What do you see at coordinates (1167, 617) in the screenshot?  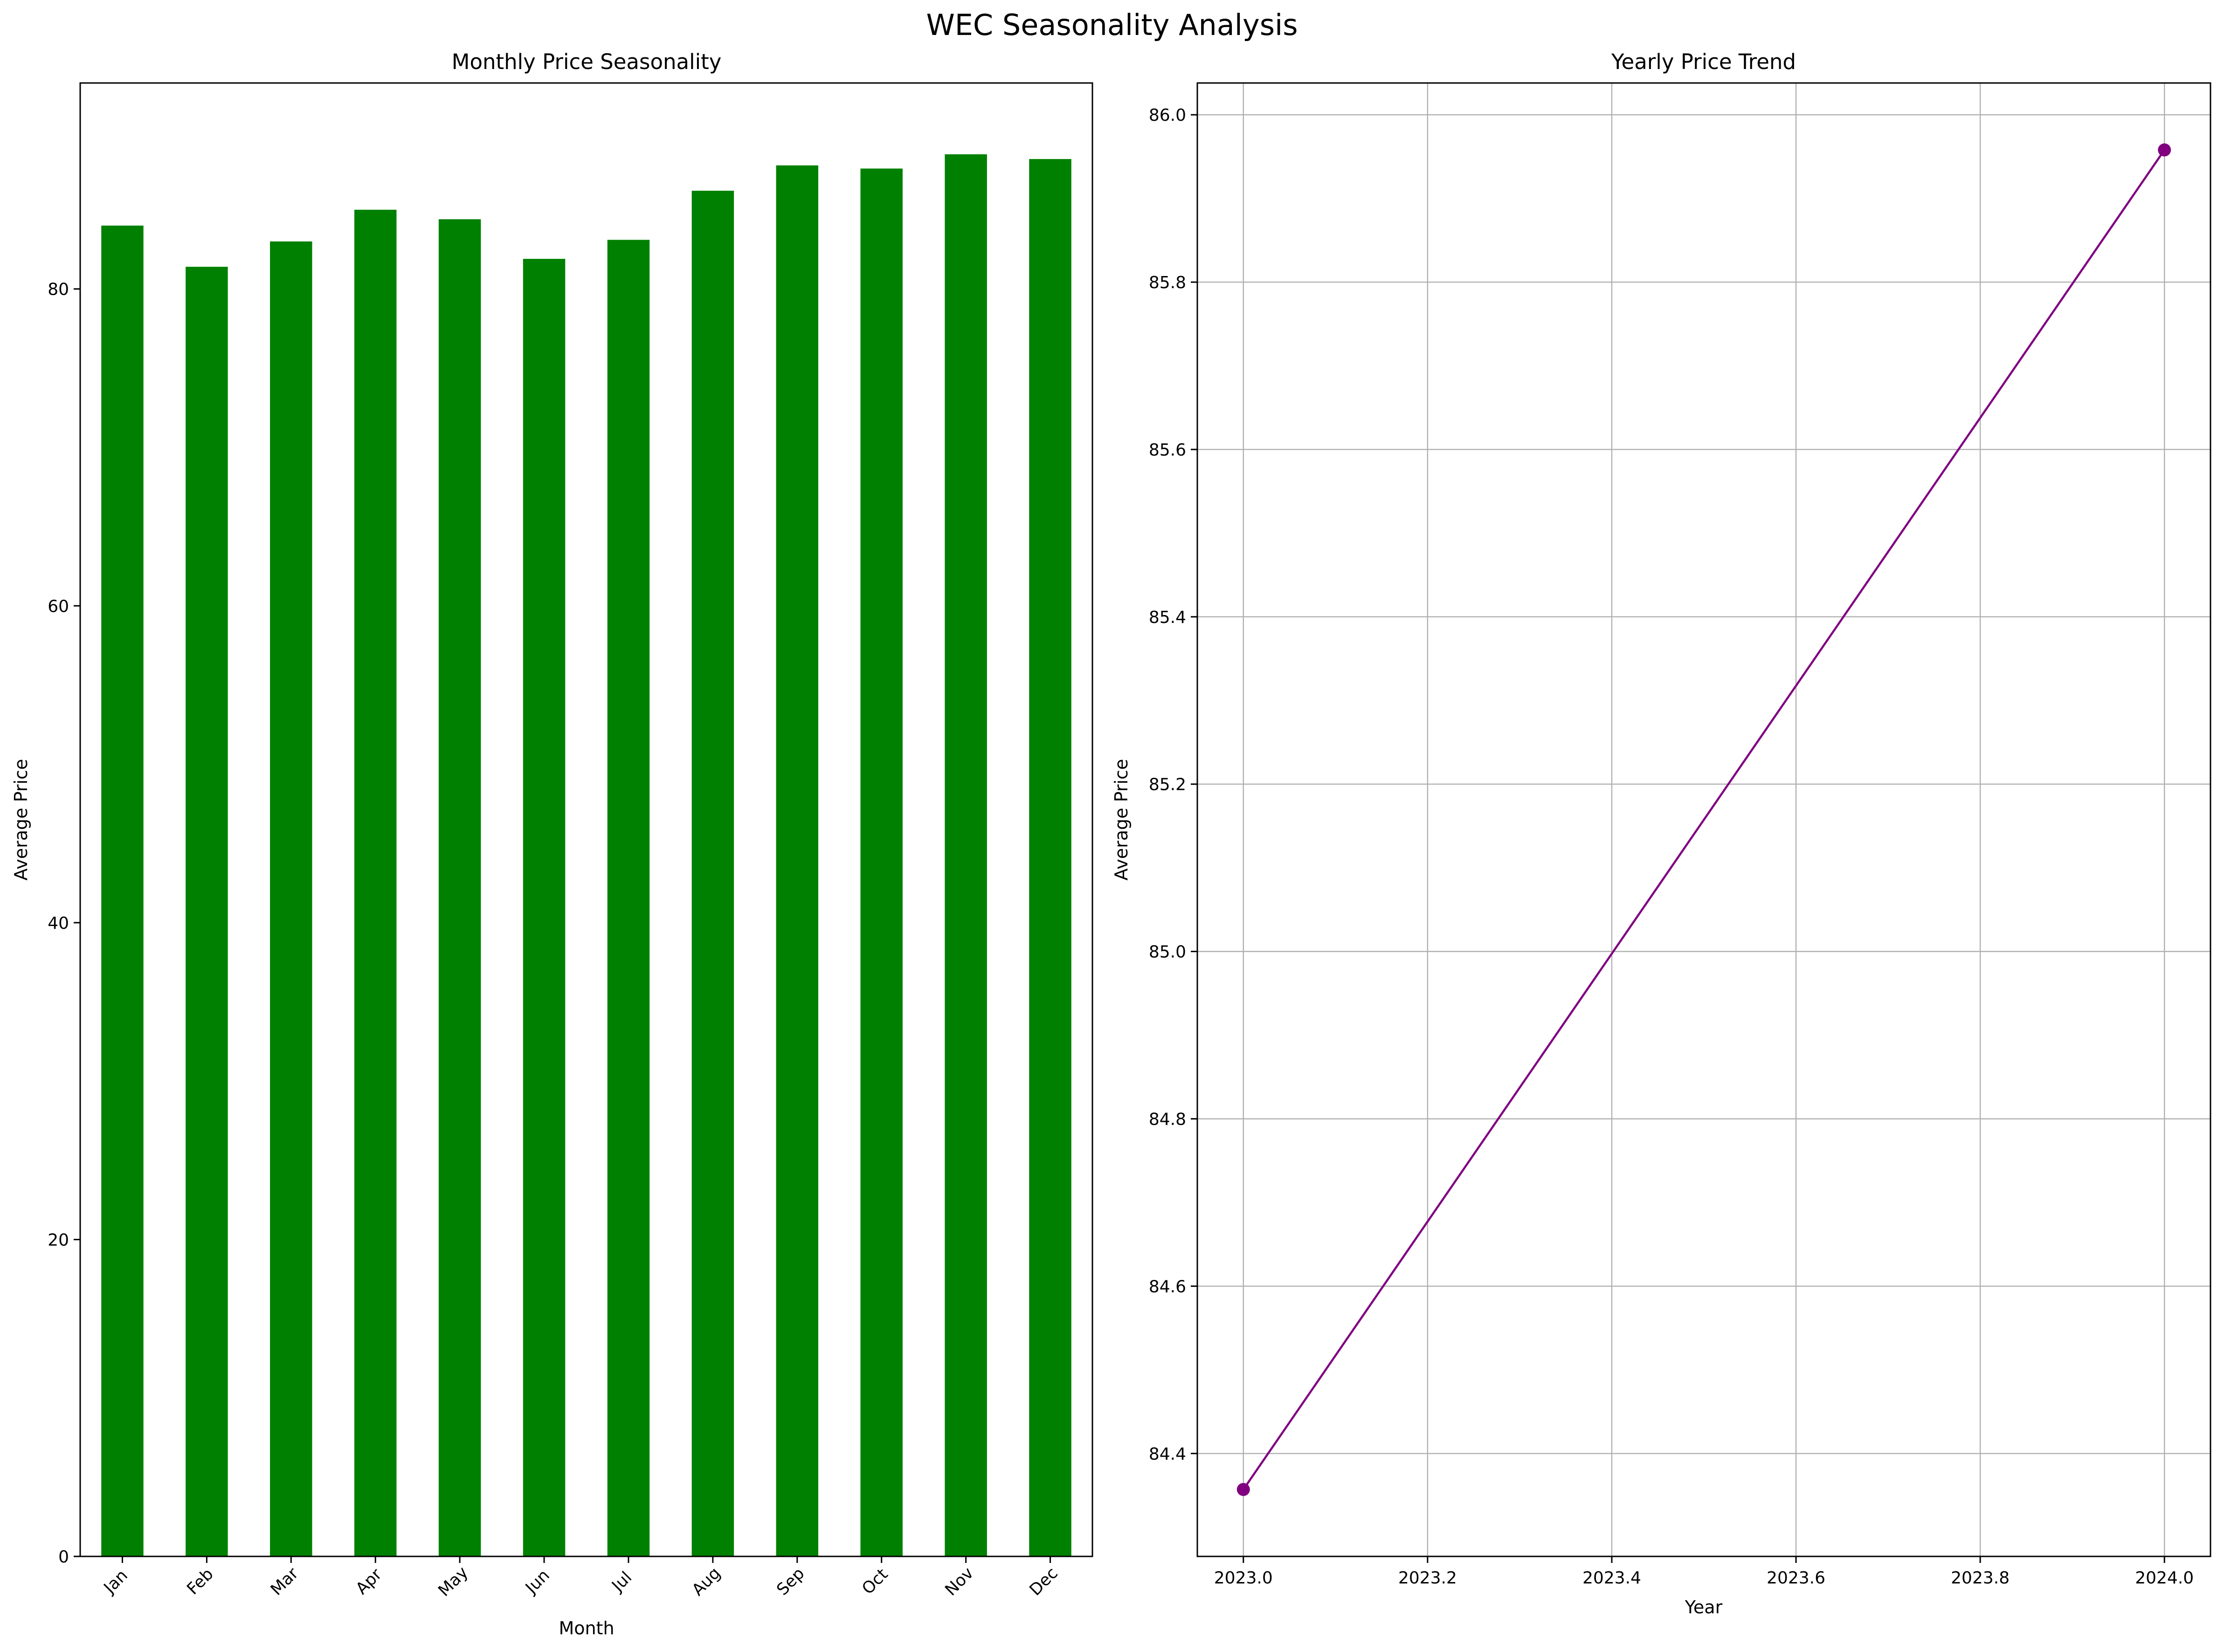 I see `y-tick-label-85.4: 85.4` at bounding box center [1167, 617].